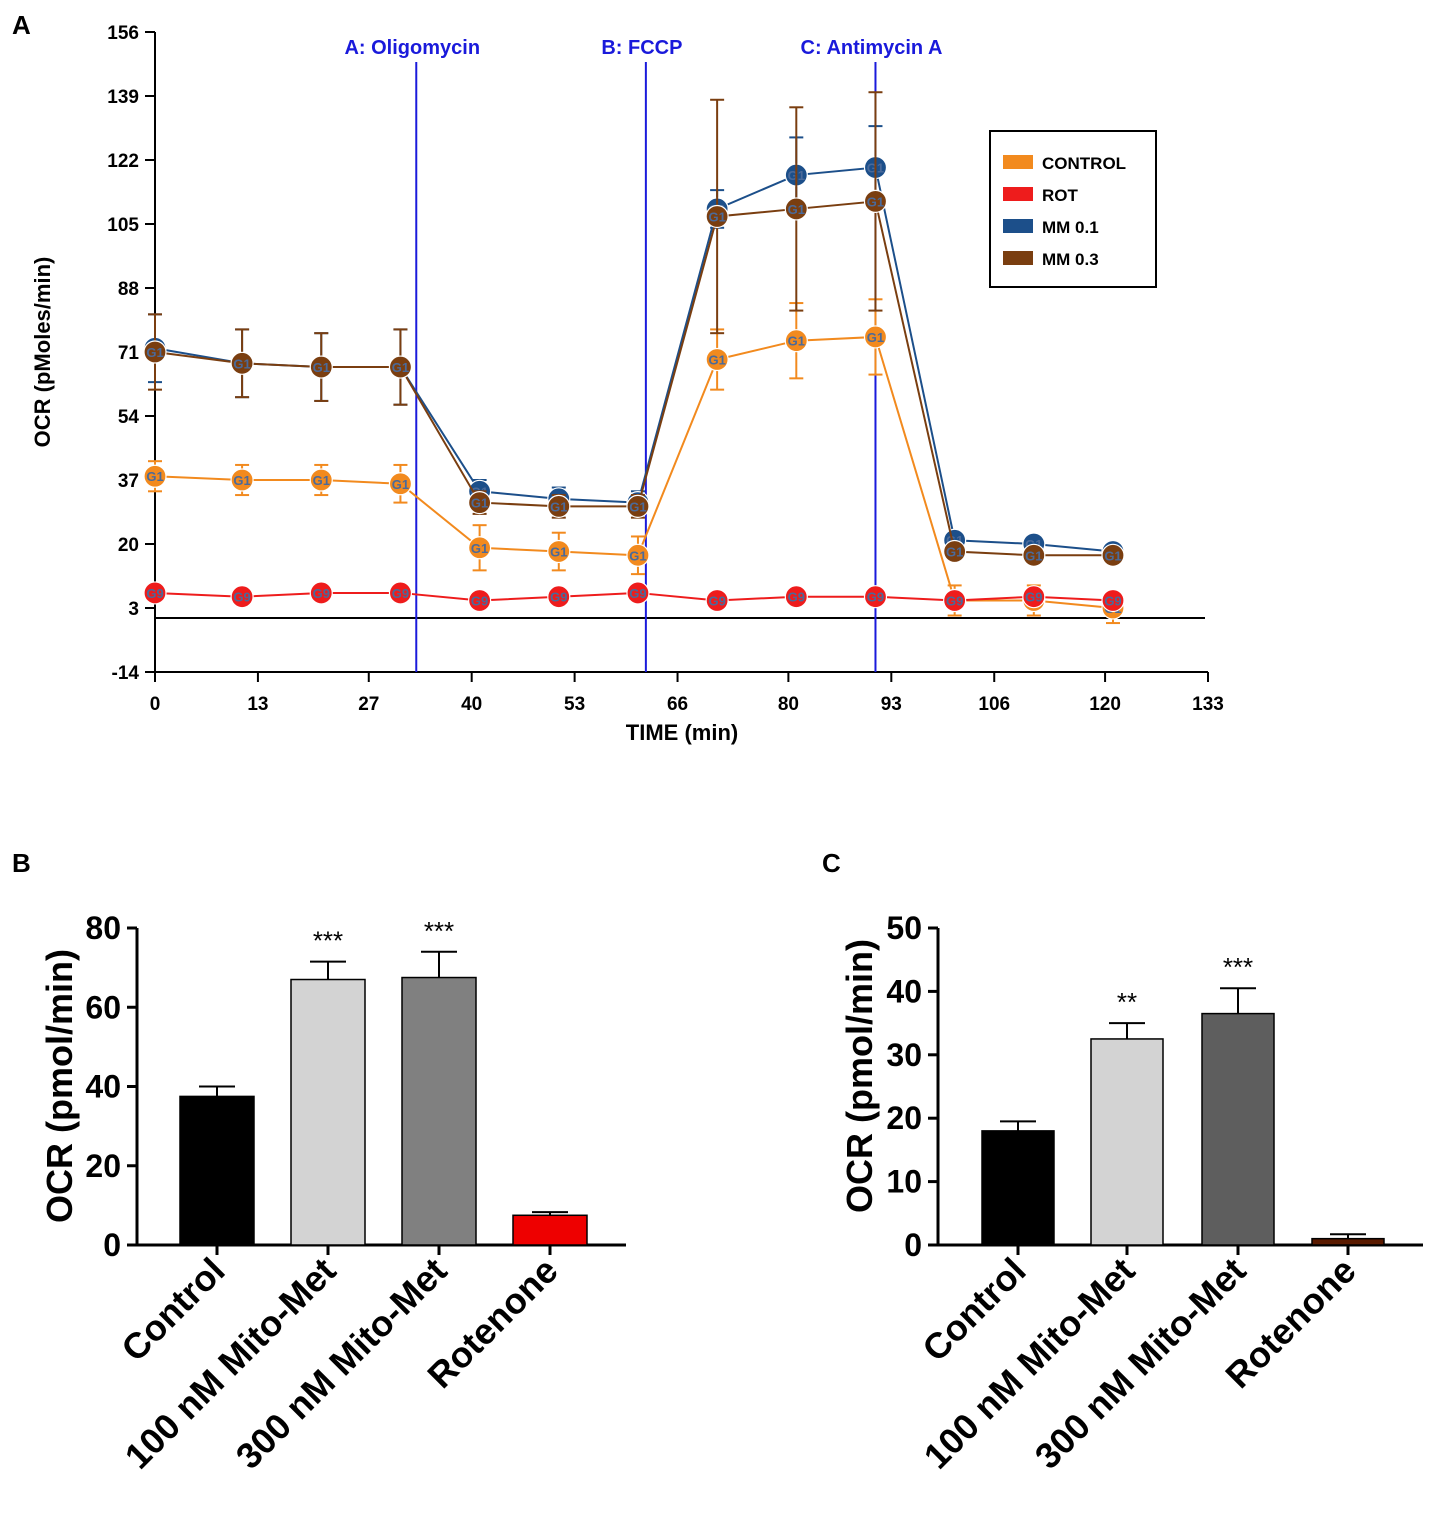 The width and height of the screenshot is (1430, 1515). What do you see at coordinates (634, 472) in the screenshot?
I see `series-line` at bounding box center [634, 472].